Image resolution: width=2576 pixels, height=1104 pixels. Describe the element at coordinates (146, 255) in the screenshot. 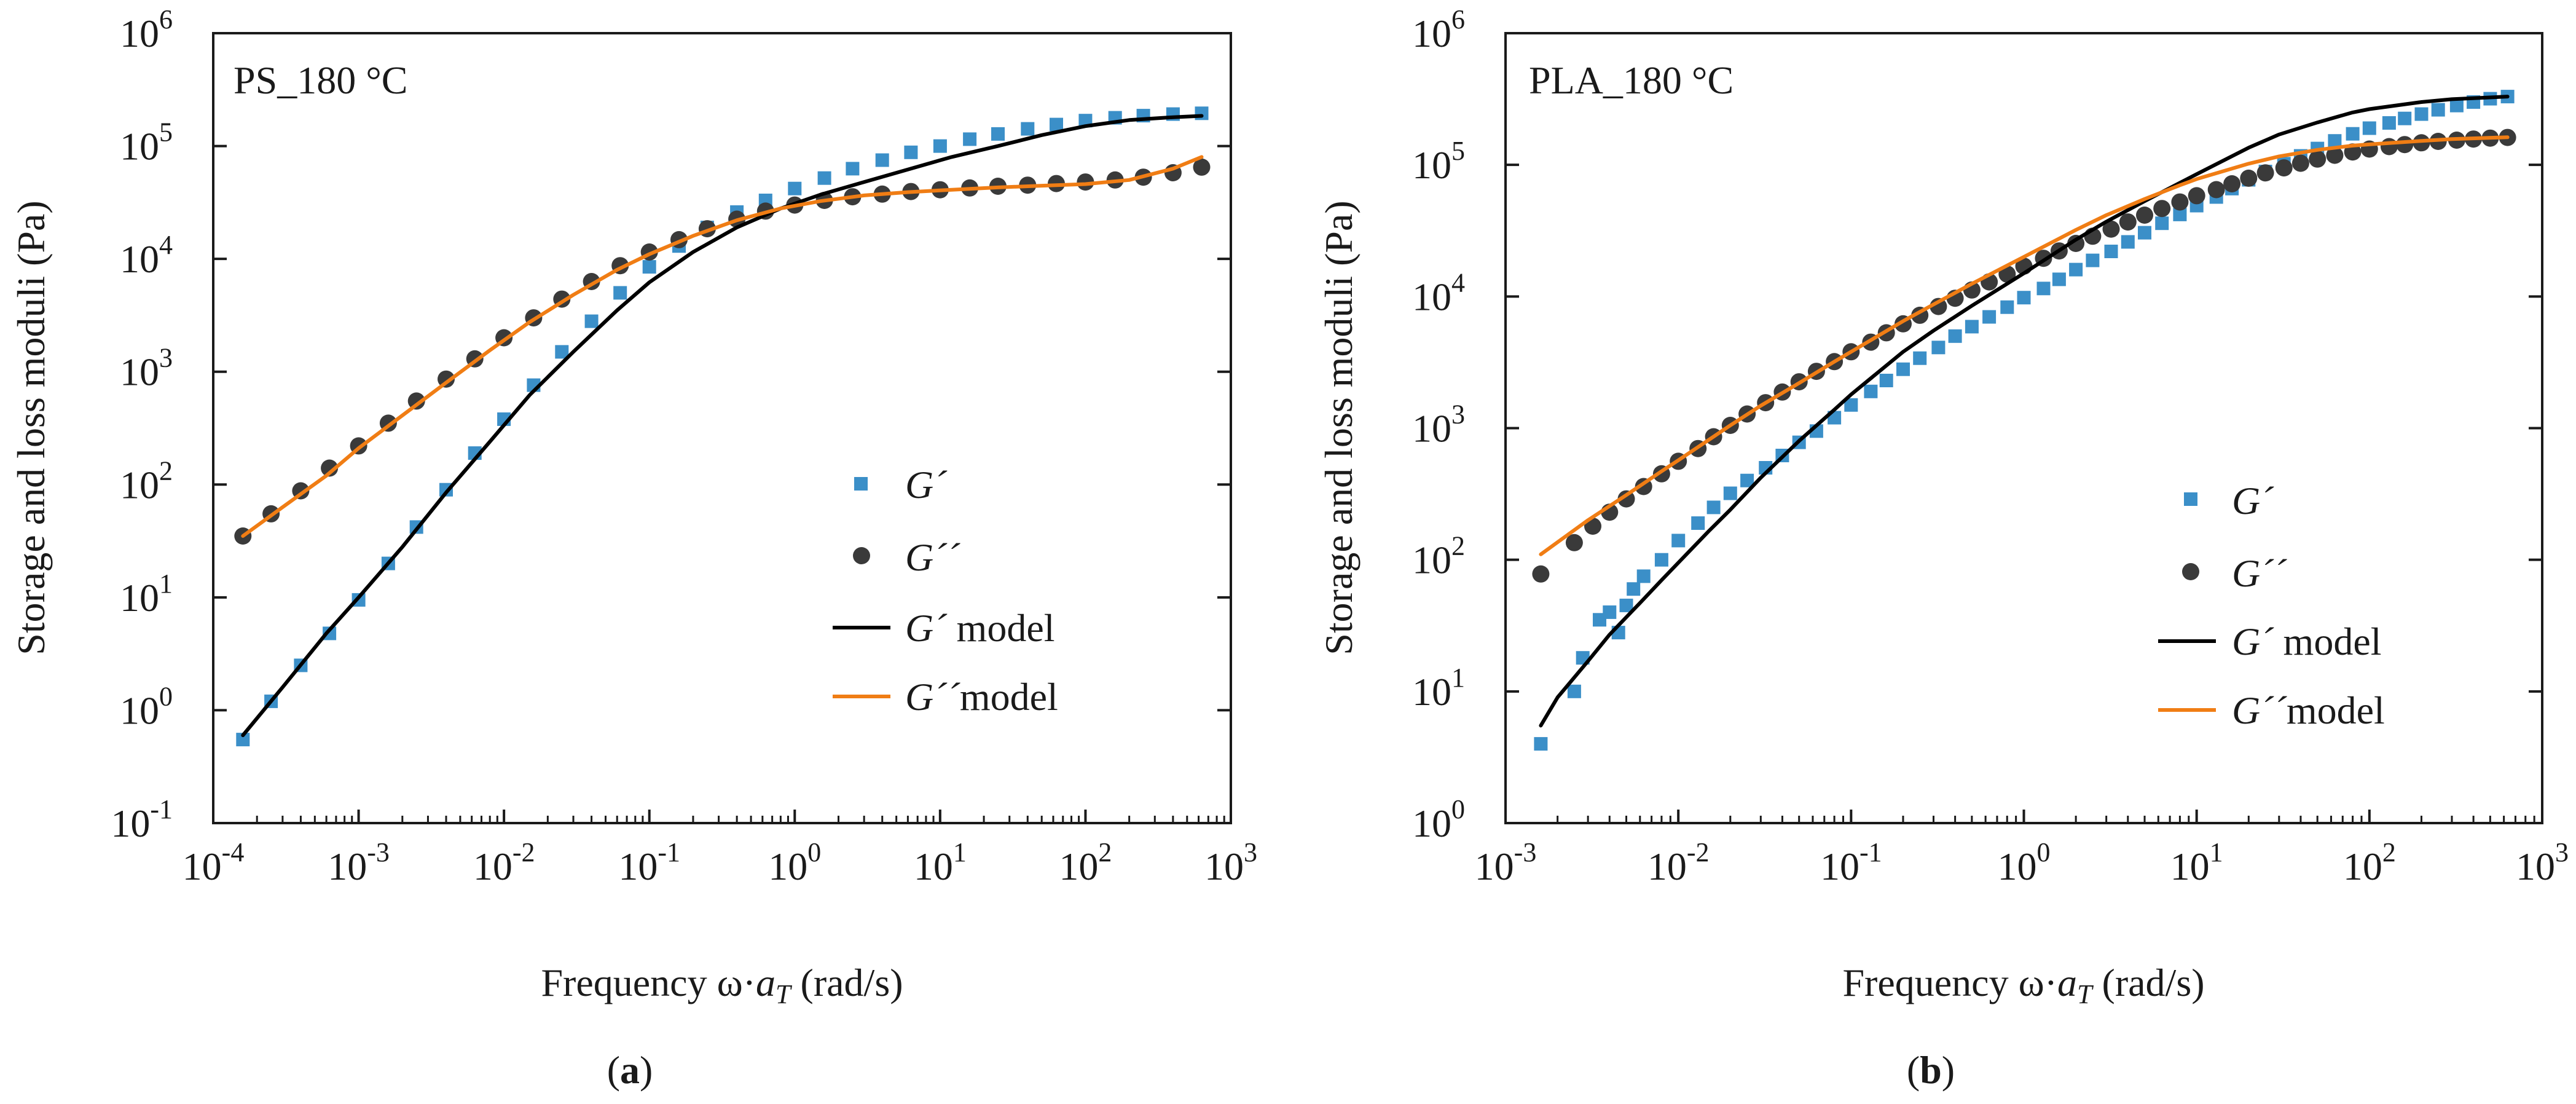

I see `y-tick-label: 10⁴` at that location.